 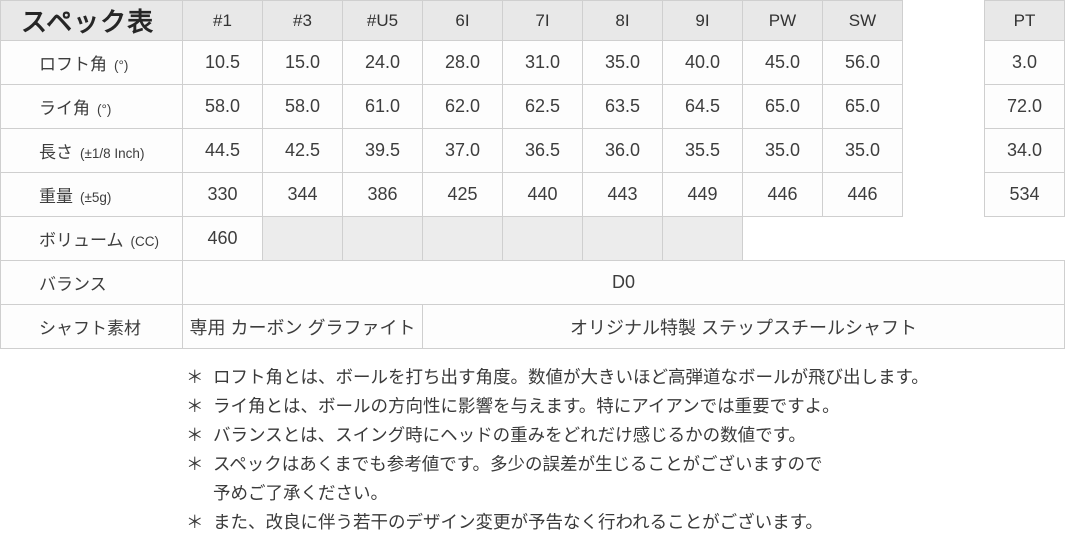 What do you see at coordinates (622, 194) in the screenshot?
I see `spec-value: 443` at bounding box center [622, 194].